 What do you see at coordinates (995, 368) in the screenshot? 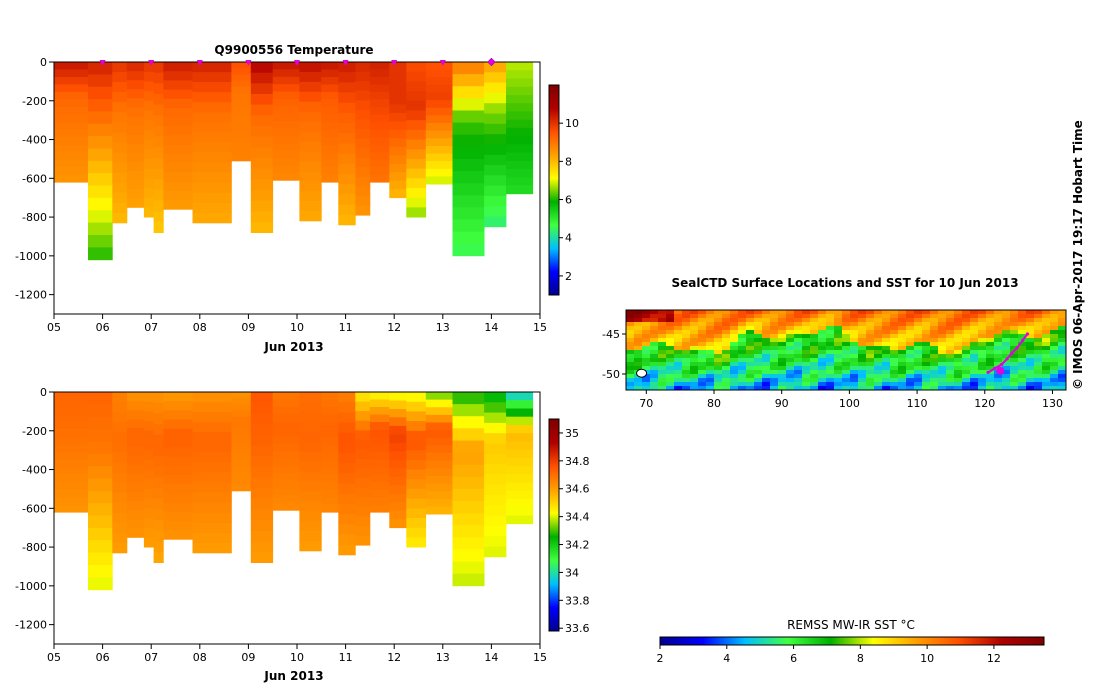
I see `track-point` at bounding box center [995, 368].